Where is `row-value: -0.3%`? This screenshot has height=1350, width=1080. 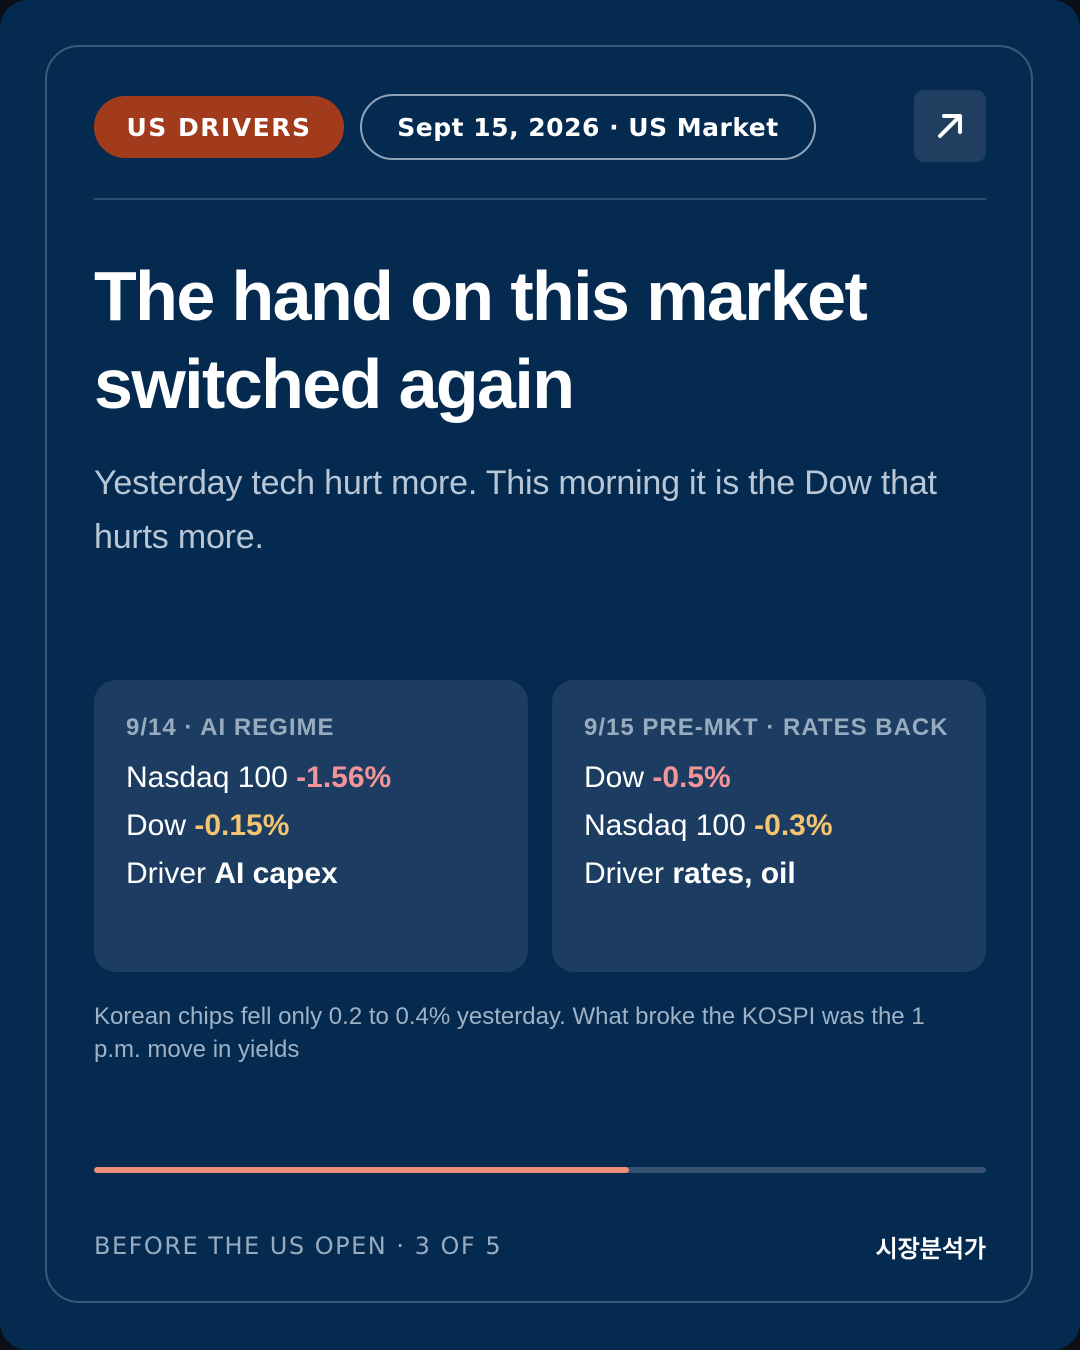 row-value: -0.3% is located at coordinates (793, 825).